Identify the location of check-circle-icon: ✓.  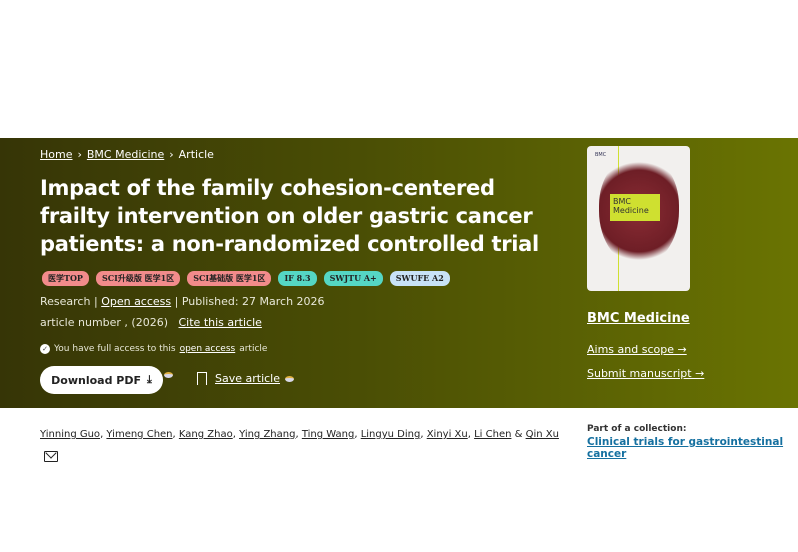
(45, 349).